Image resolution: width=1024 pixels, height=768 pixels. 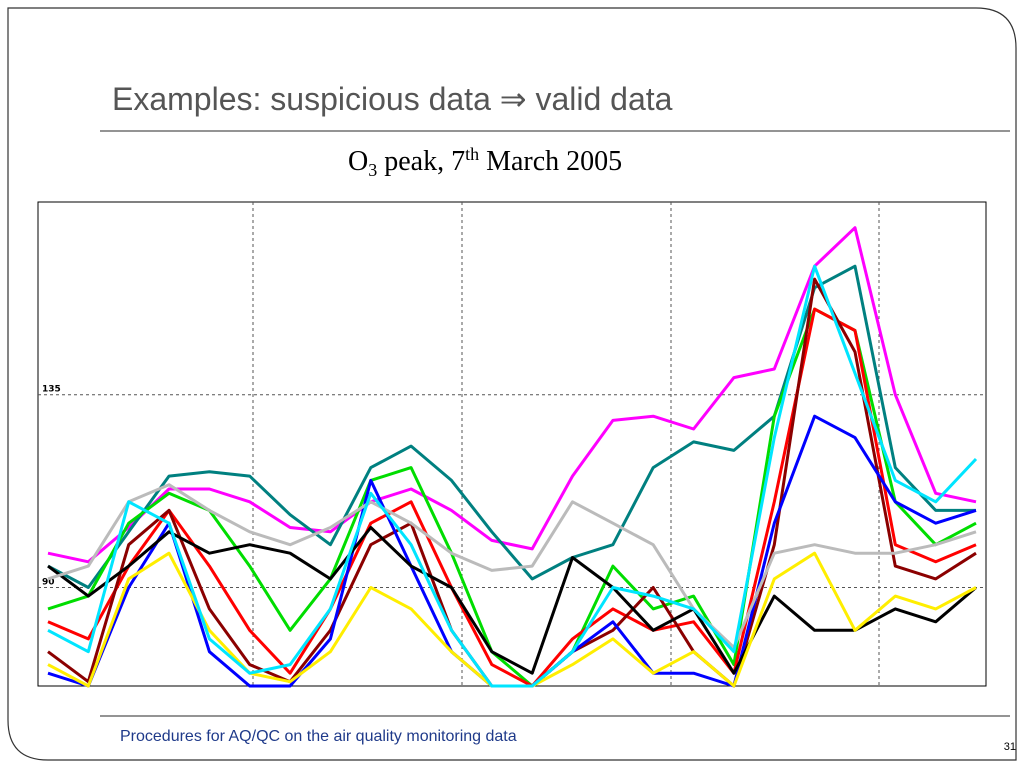 What do you see at coordinates (1010, 747) in the screenshot?
I see `page-number: 31` at bounding box center [1010, 747].